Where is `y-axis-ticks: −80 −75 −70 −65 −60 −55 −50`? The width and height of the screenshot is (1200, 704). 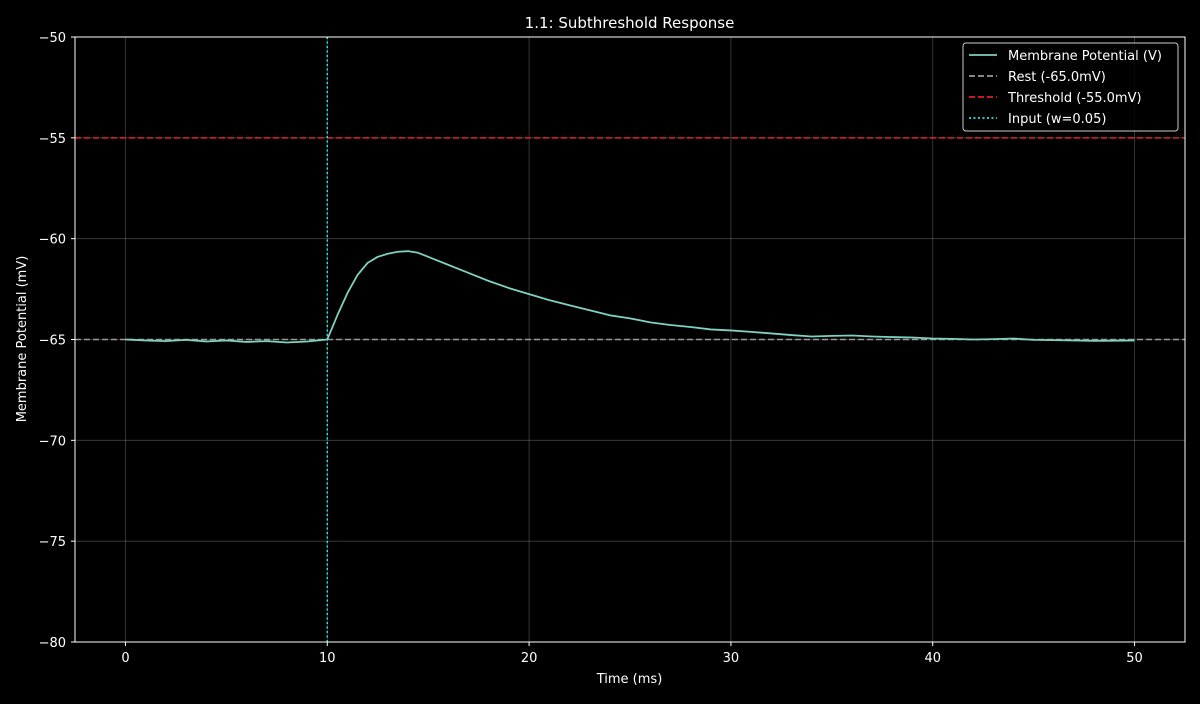
y-axis-ticks: −80 −75 −70 −65 −60 −55 −50 is located at coordinates (57, 341).